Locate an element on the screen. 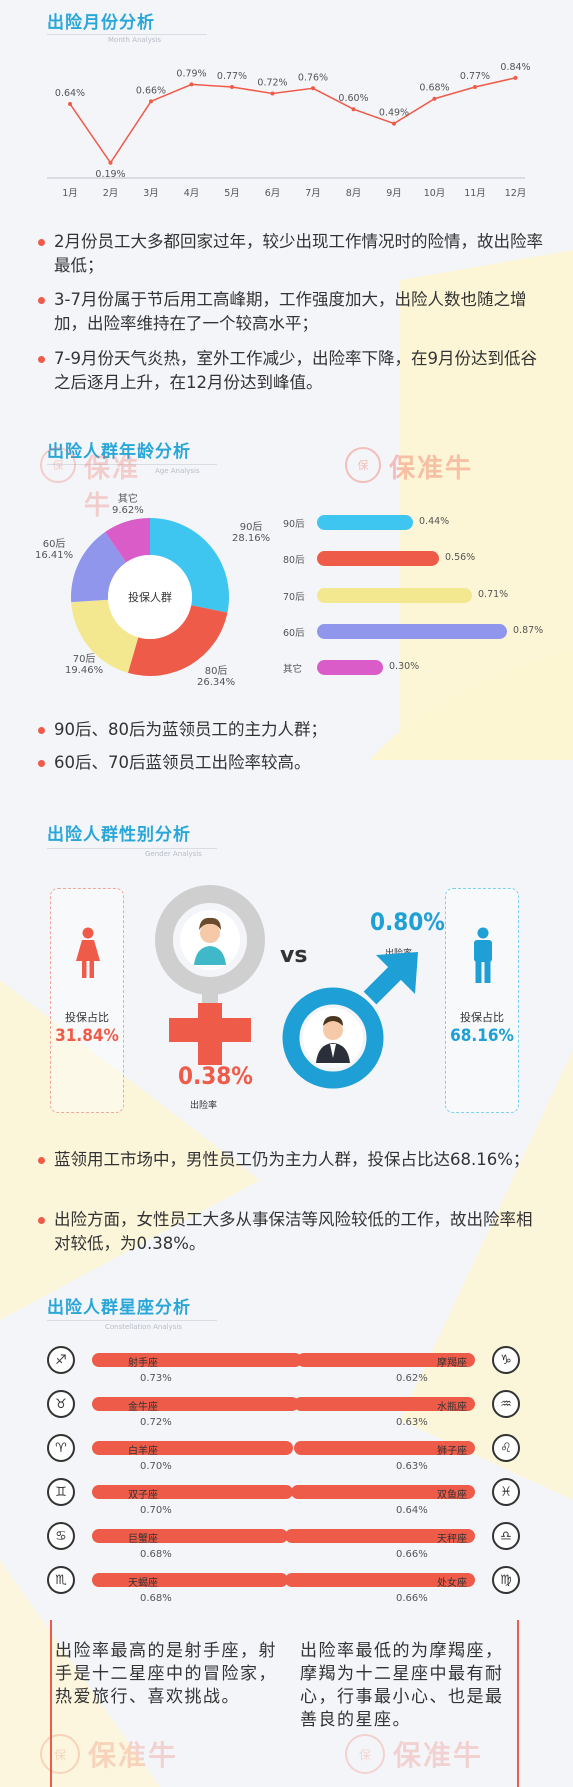 The image size is (573, 1787). donut-label-value: 16.41% is located at coordinates (54, 555).